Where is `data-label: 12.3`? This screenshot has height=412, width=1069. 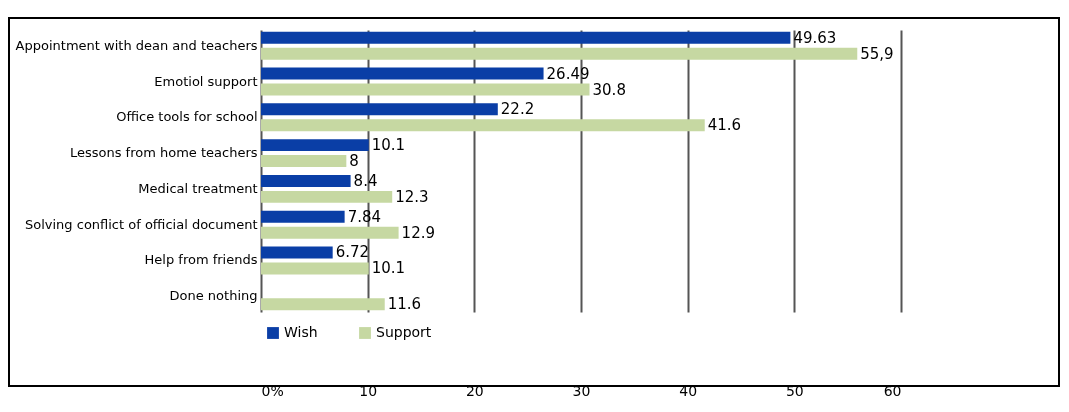 data-label: 12.3 is located at coordinates (412, 196).